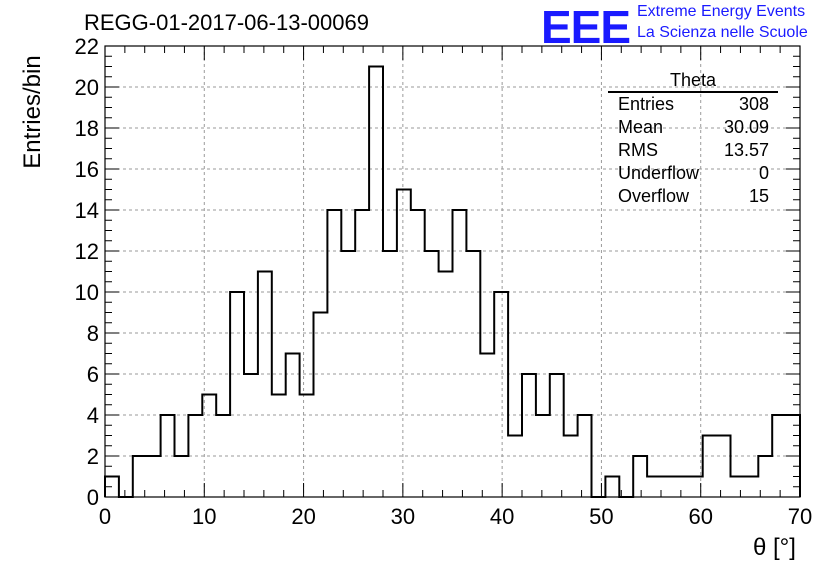 The height and width of the screenshot is (572, 836). What do you see at coordinates (87, 128) in the screenshot?
I see `y-tick-label: 18` at bounding box center [87, 128].